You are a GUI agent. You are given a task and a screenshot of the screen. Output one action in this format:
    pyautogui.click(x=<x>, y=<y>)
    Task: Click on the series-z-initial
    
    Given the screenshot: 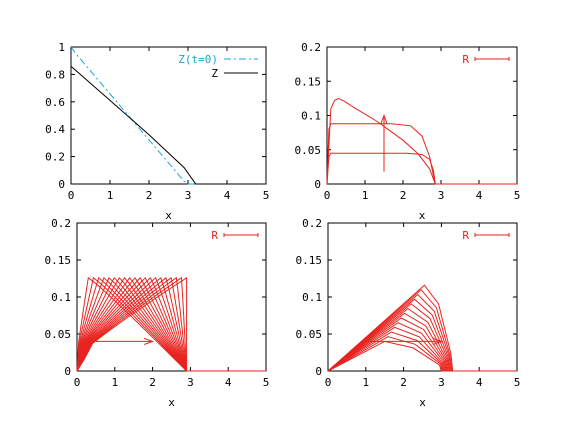 What is the action you would take?
    pyautogui.click(x=168, y=115)
    